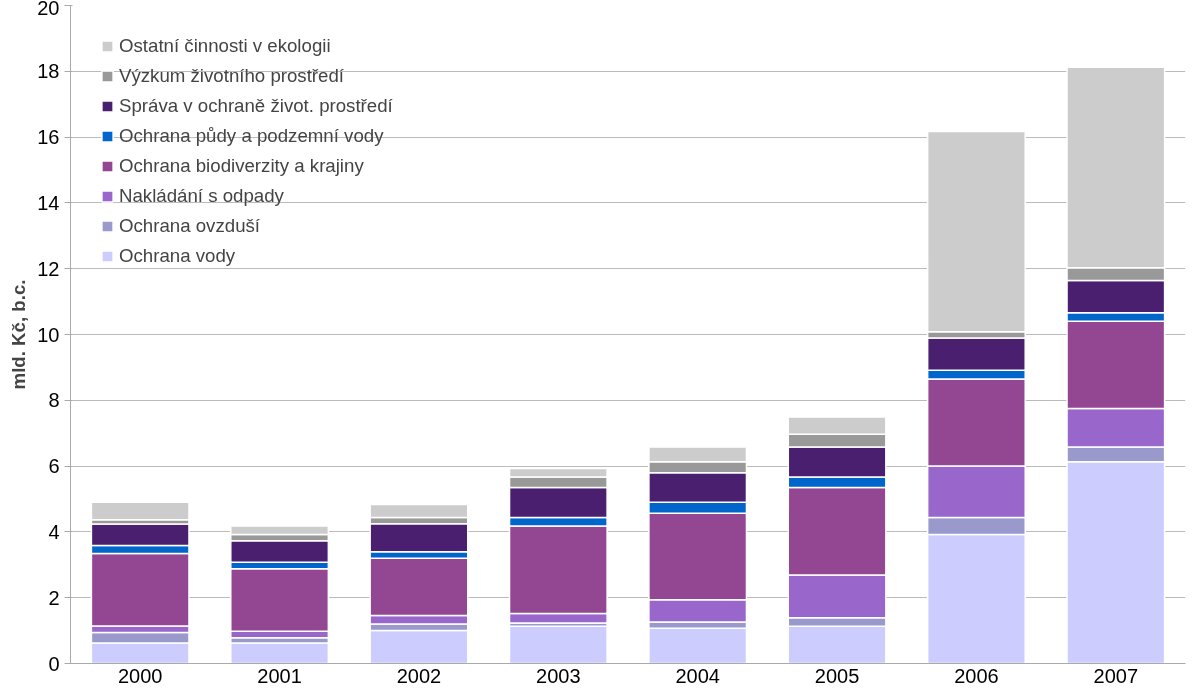 The height and width of the screenshot is (691, 1200). Describe the element at coordinates (140, 675) in the screenshot. I see `x-tick-label: 2000` at that location.